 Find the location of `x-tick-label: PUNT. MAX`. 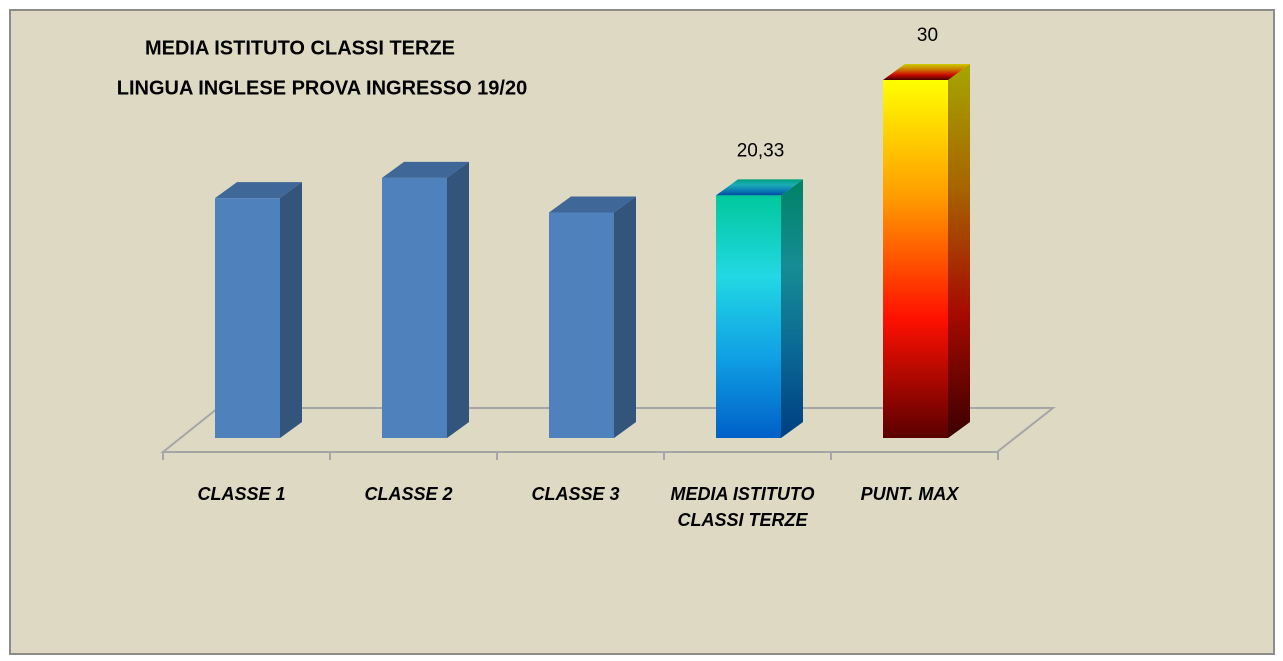

x-tick-label: PUNT. MAX is located at coordinates (909, 494).